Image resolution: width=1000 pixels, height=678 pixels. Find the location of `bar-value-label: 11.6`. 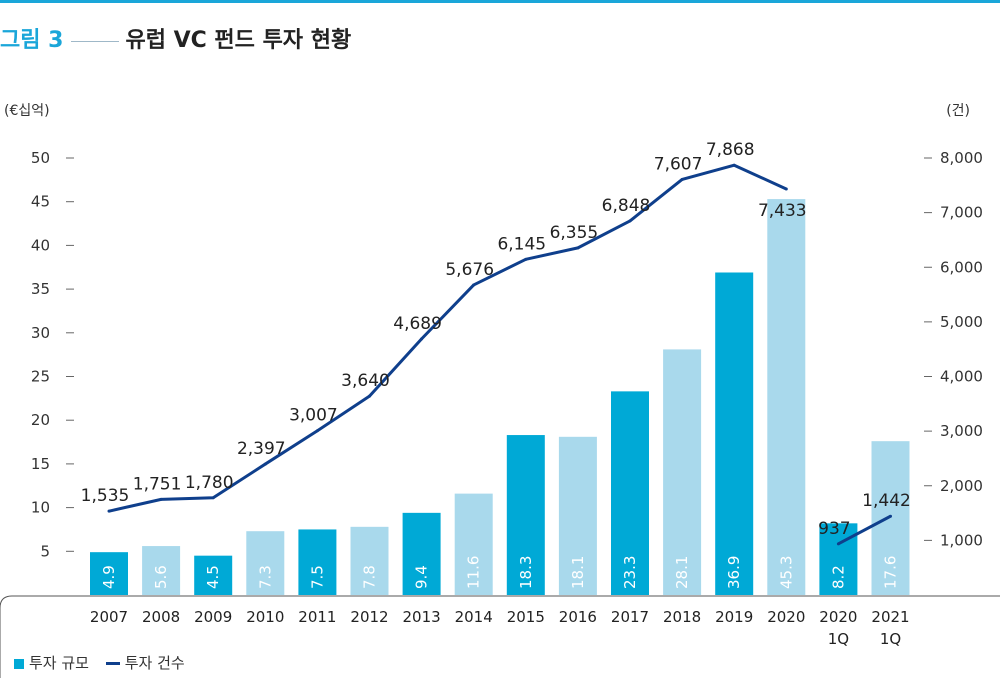

bar-value-label: 11.6 is located at coordinates (474, 572).